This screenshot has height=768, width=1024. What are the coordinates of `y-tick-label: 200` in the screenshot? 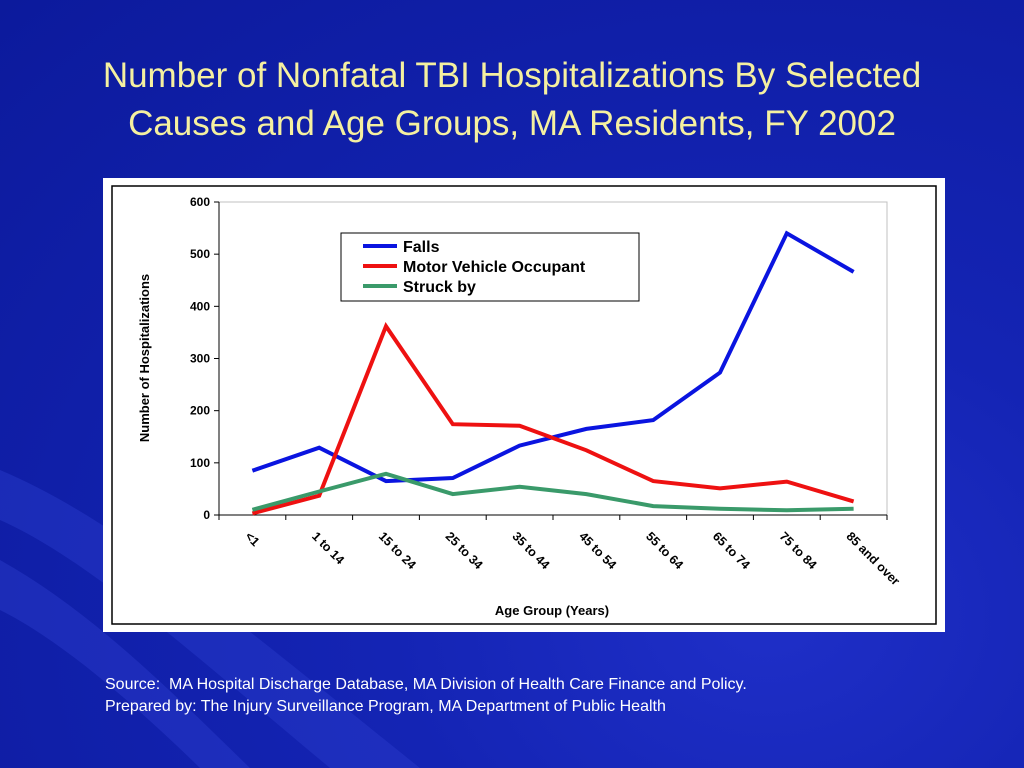 It's located at (200, 411).